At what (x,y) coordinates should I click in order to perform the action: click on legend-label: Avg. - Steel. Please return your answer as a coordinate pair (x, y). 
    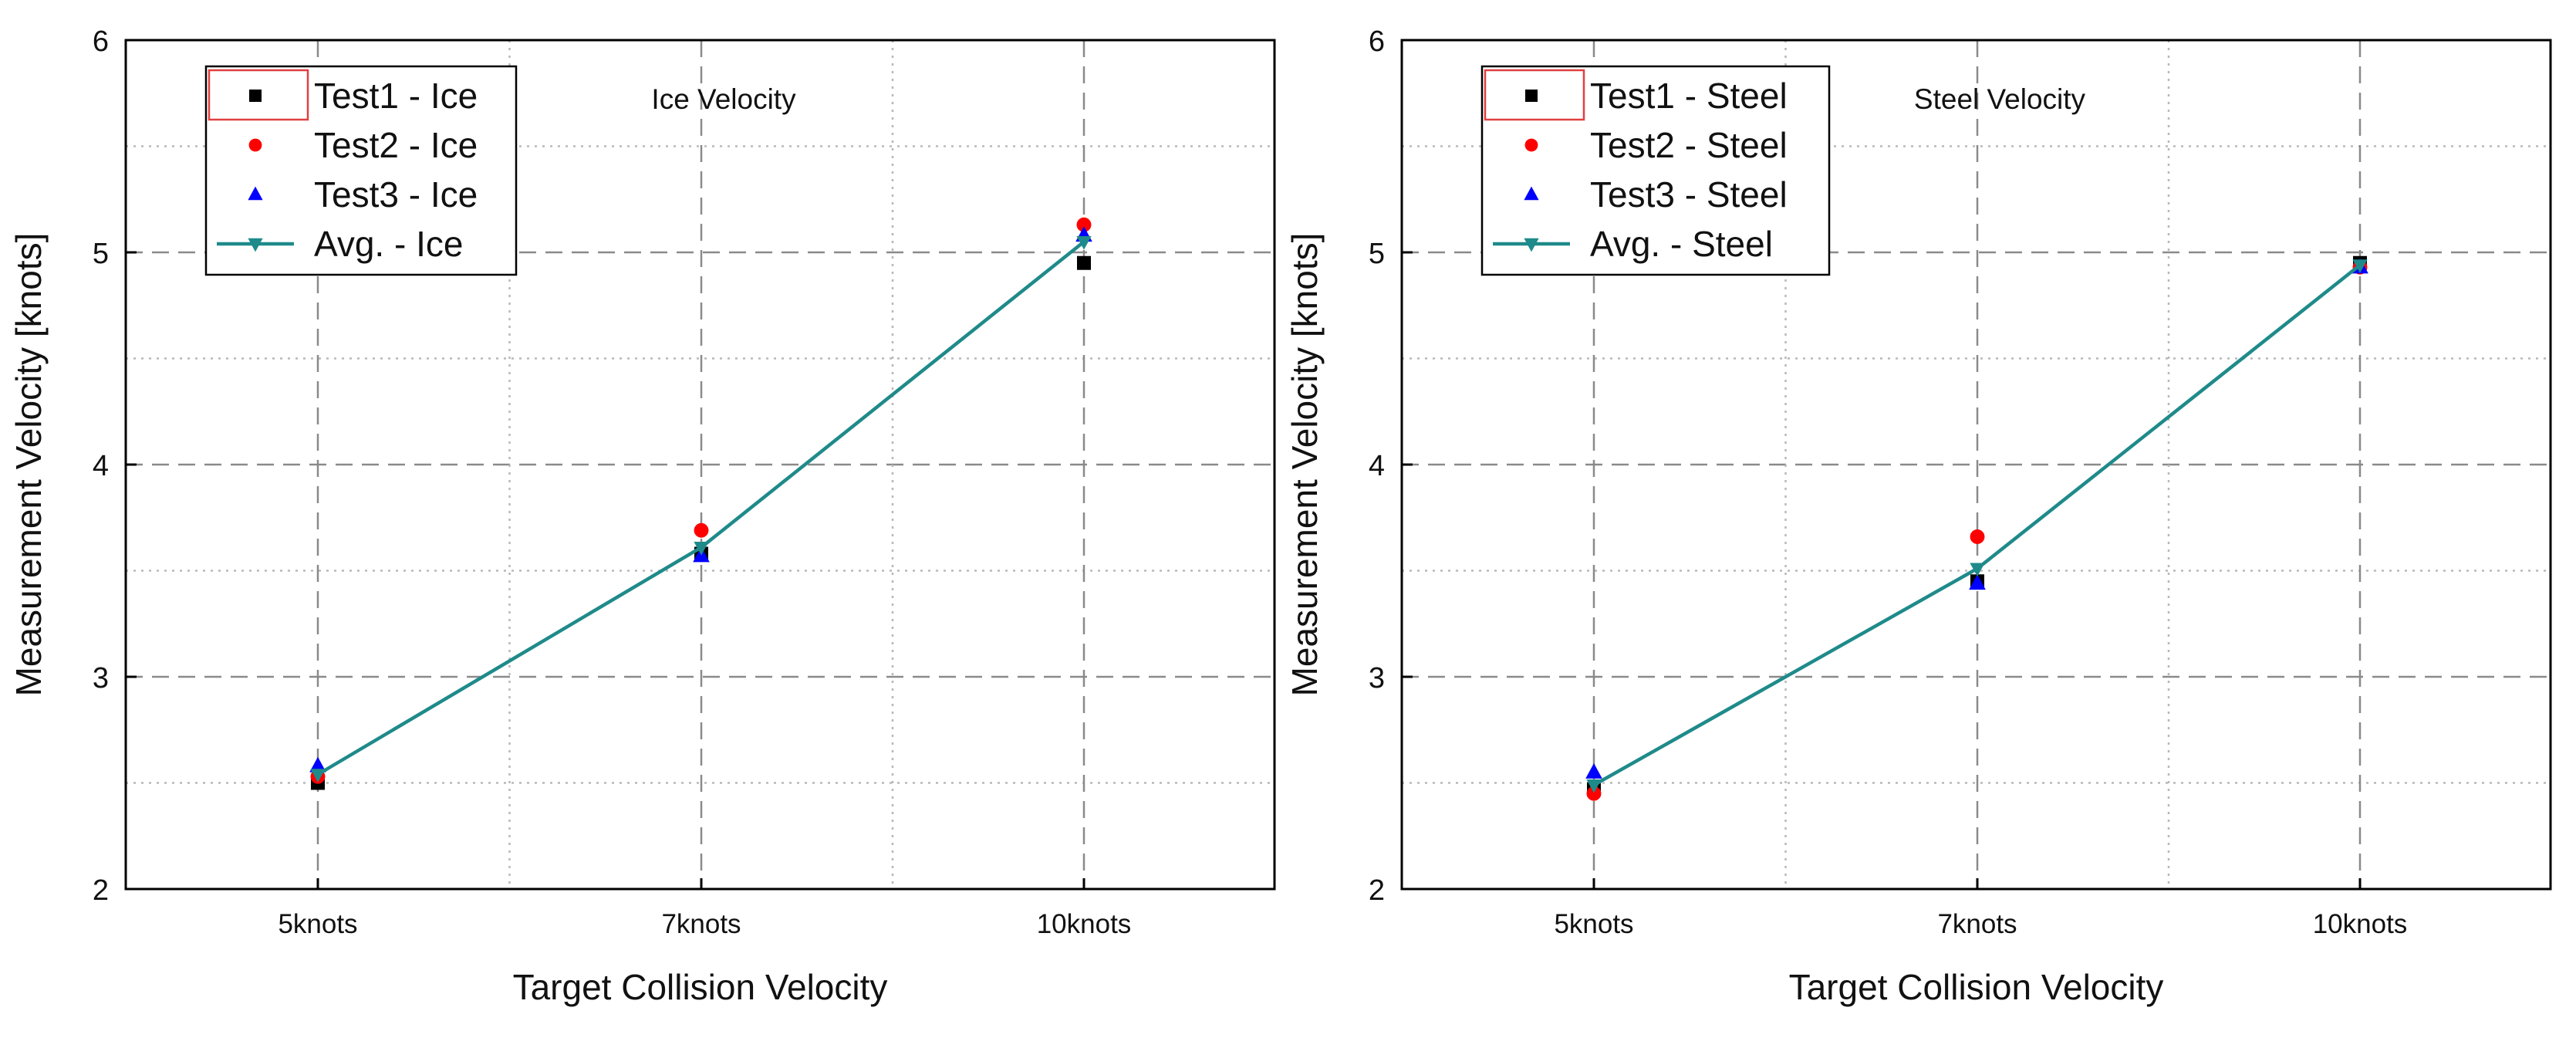
    Looking at the image, I should click on (1682, 244).